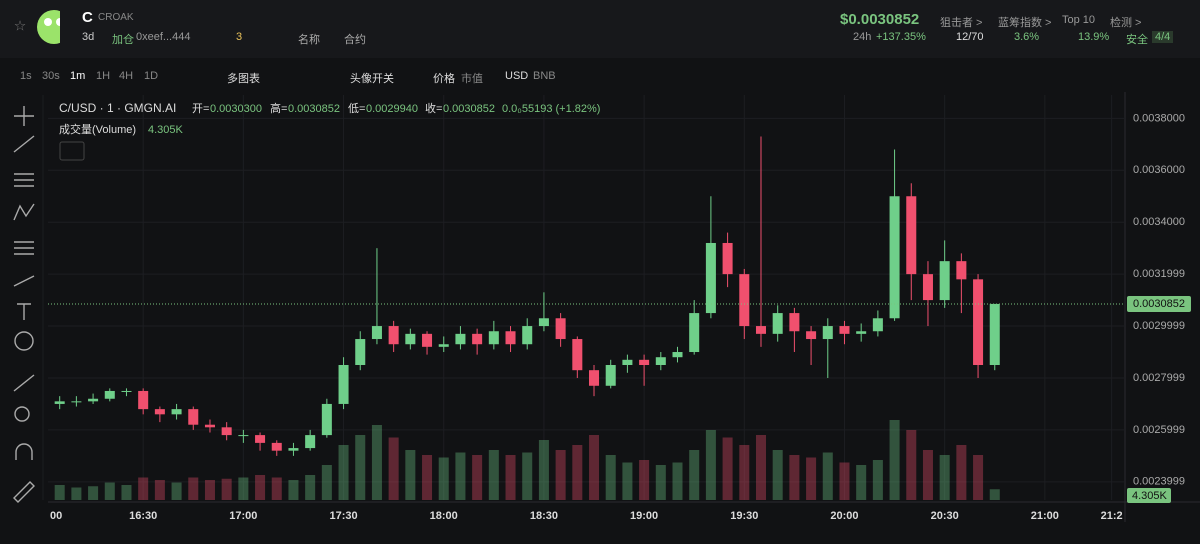 This screenshot has height=544, width=1200. What do you see at coordinates (24, 304) in the screenshot?
I see `tool-sidebar` at bounding box center [24, 304].